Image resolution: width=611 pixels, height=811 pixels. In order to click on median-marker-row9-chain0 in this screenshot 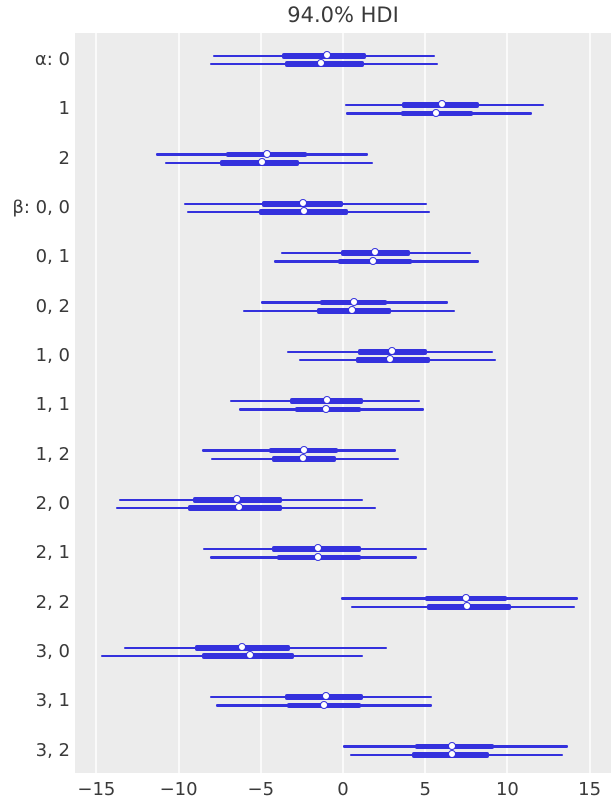, I will do `click(236, 498)`.